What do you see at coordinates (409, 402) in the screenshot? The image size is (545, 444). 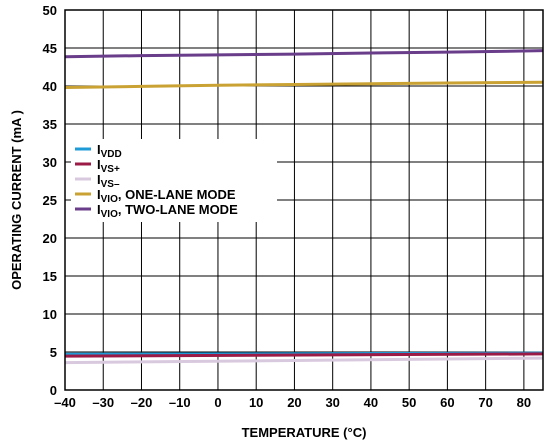 I see `x-tick-label: 50` at bounding box center [409, 402].